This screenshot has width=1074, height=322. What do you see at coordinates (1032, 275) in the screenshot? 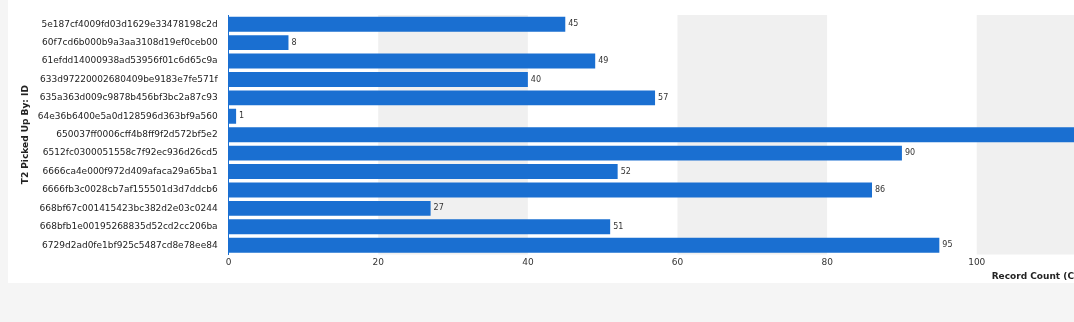
I see `x-axis-title: Record Count (C` at bounding box center [1032, 275].